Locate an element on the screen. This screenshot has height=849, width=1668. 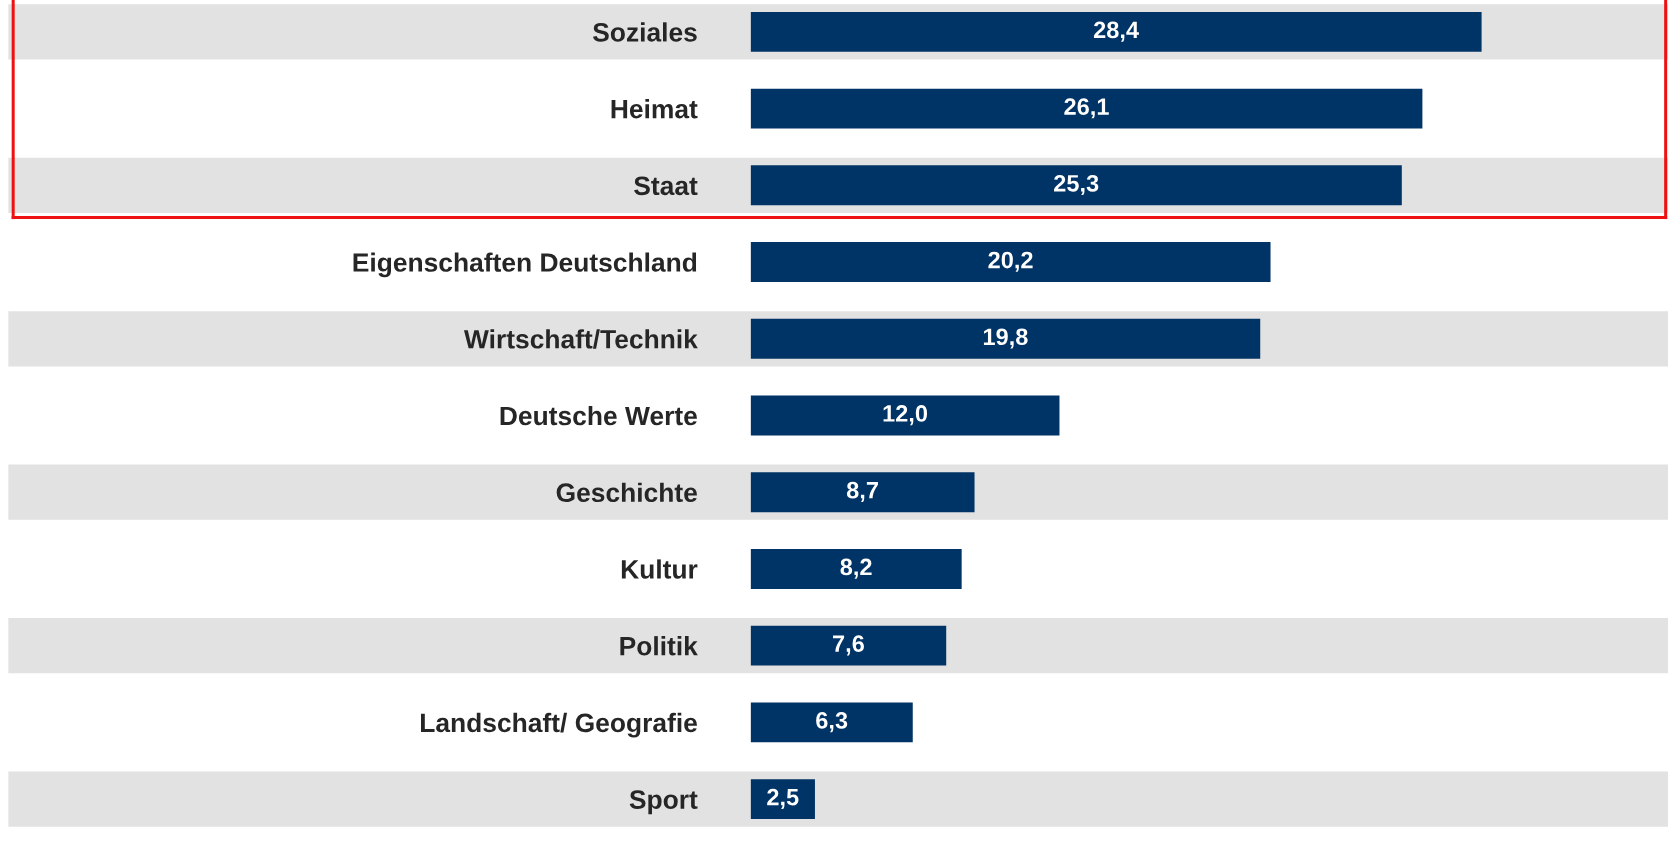
data-label: 6,3 is located at coordinates (832, 722).